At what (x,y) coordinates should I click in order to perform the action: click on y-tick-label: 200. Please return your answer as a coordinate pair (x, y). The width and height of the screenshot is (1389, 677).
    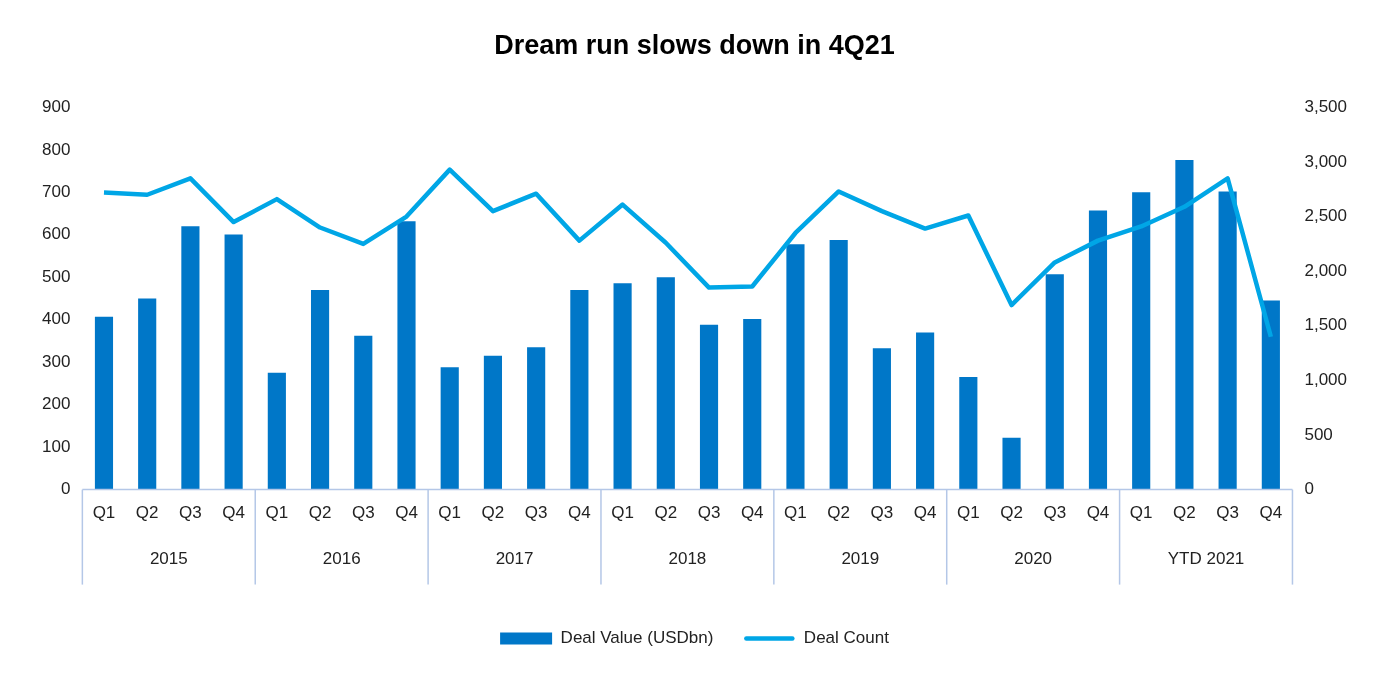
    Looking at the image, I should click on (56, 404).